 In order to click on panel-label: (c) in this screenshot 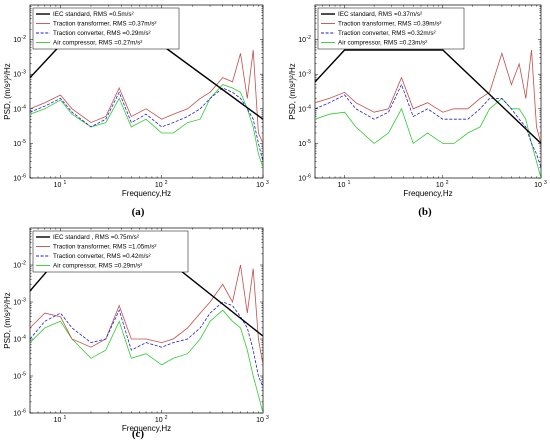, I will do `click(138, 434)`.